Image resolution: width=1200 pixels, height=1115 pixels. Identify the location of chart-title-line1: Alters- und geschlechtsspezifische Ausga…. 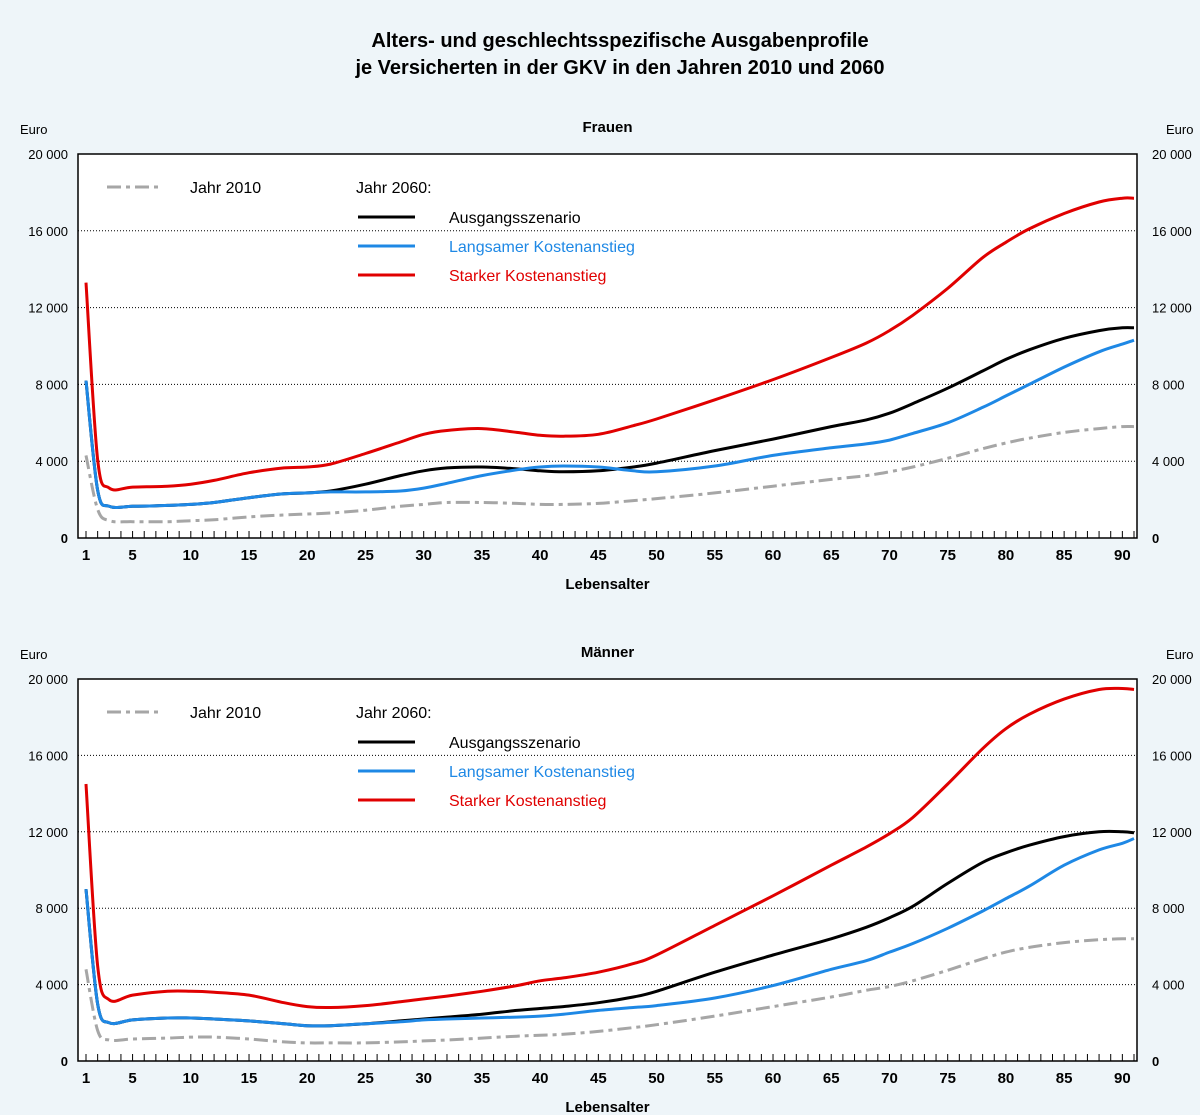
(619, 41).